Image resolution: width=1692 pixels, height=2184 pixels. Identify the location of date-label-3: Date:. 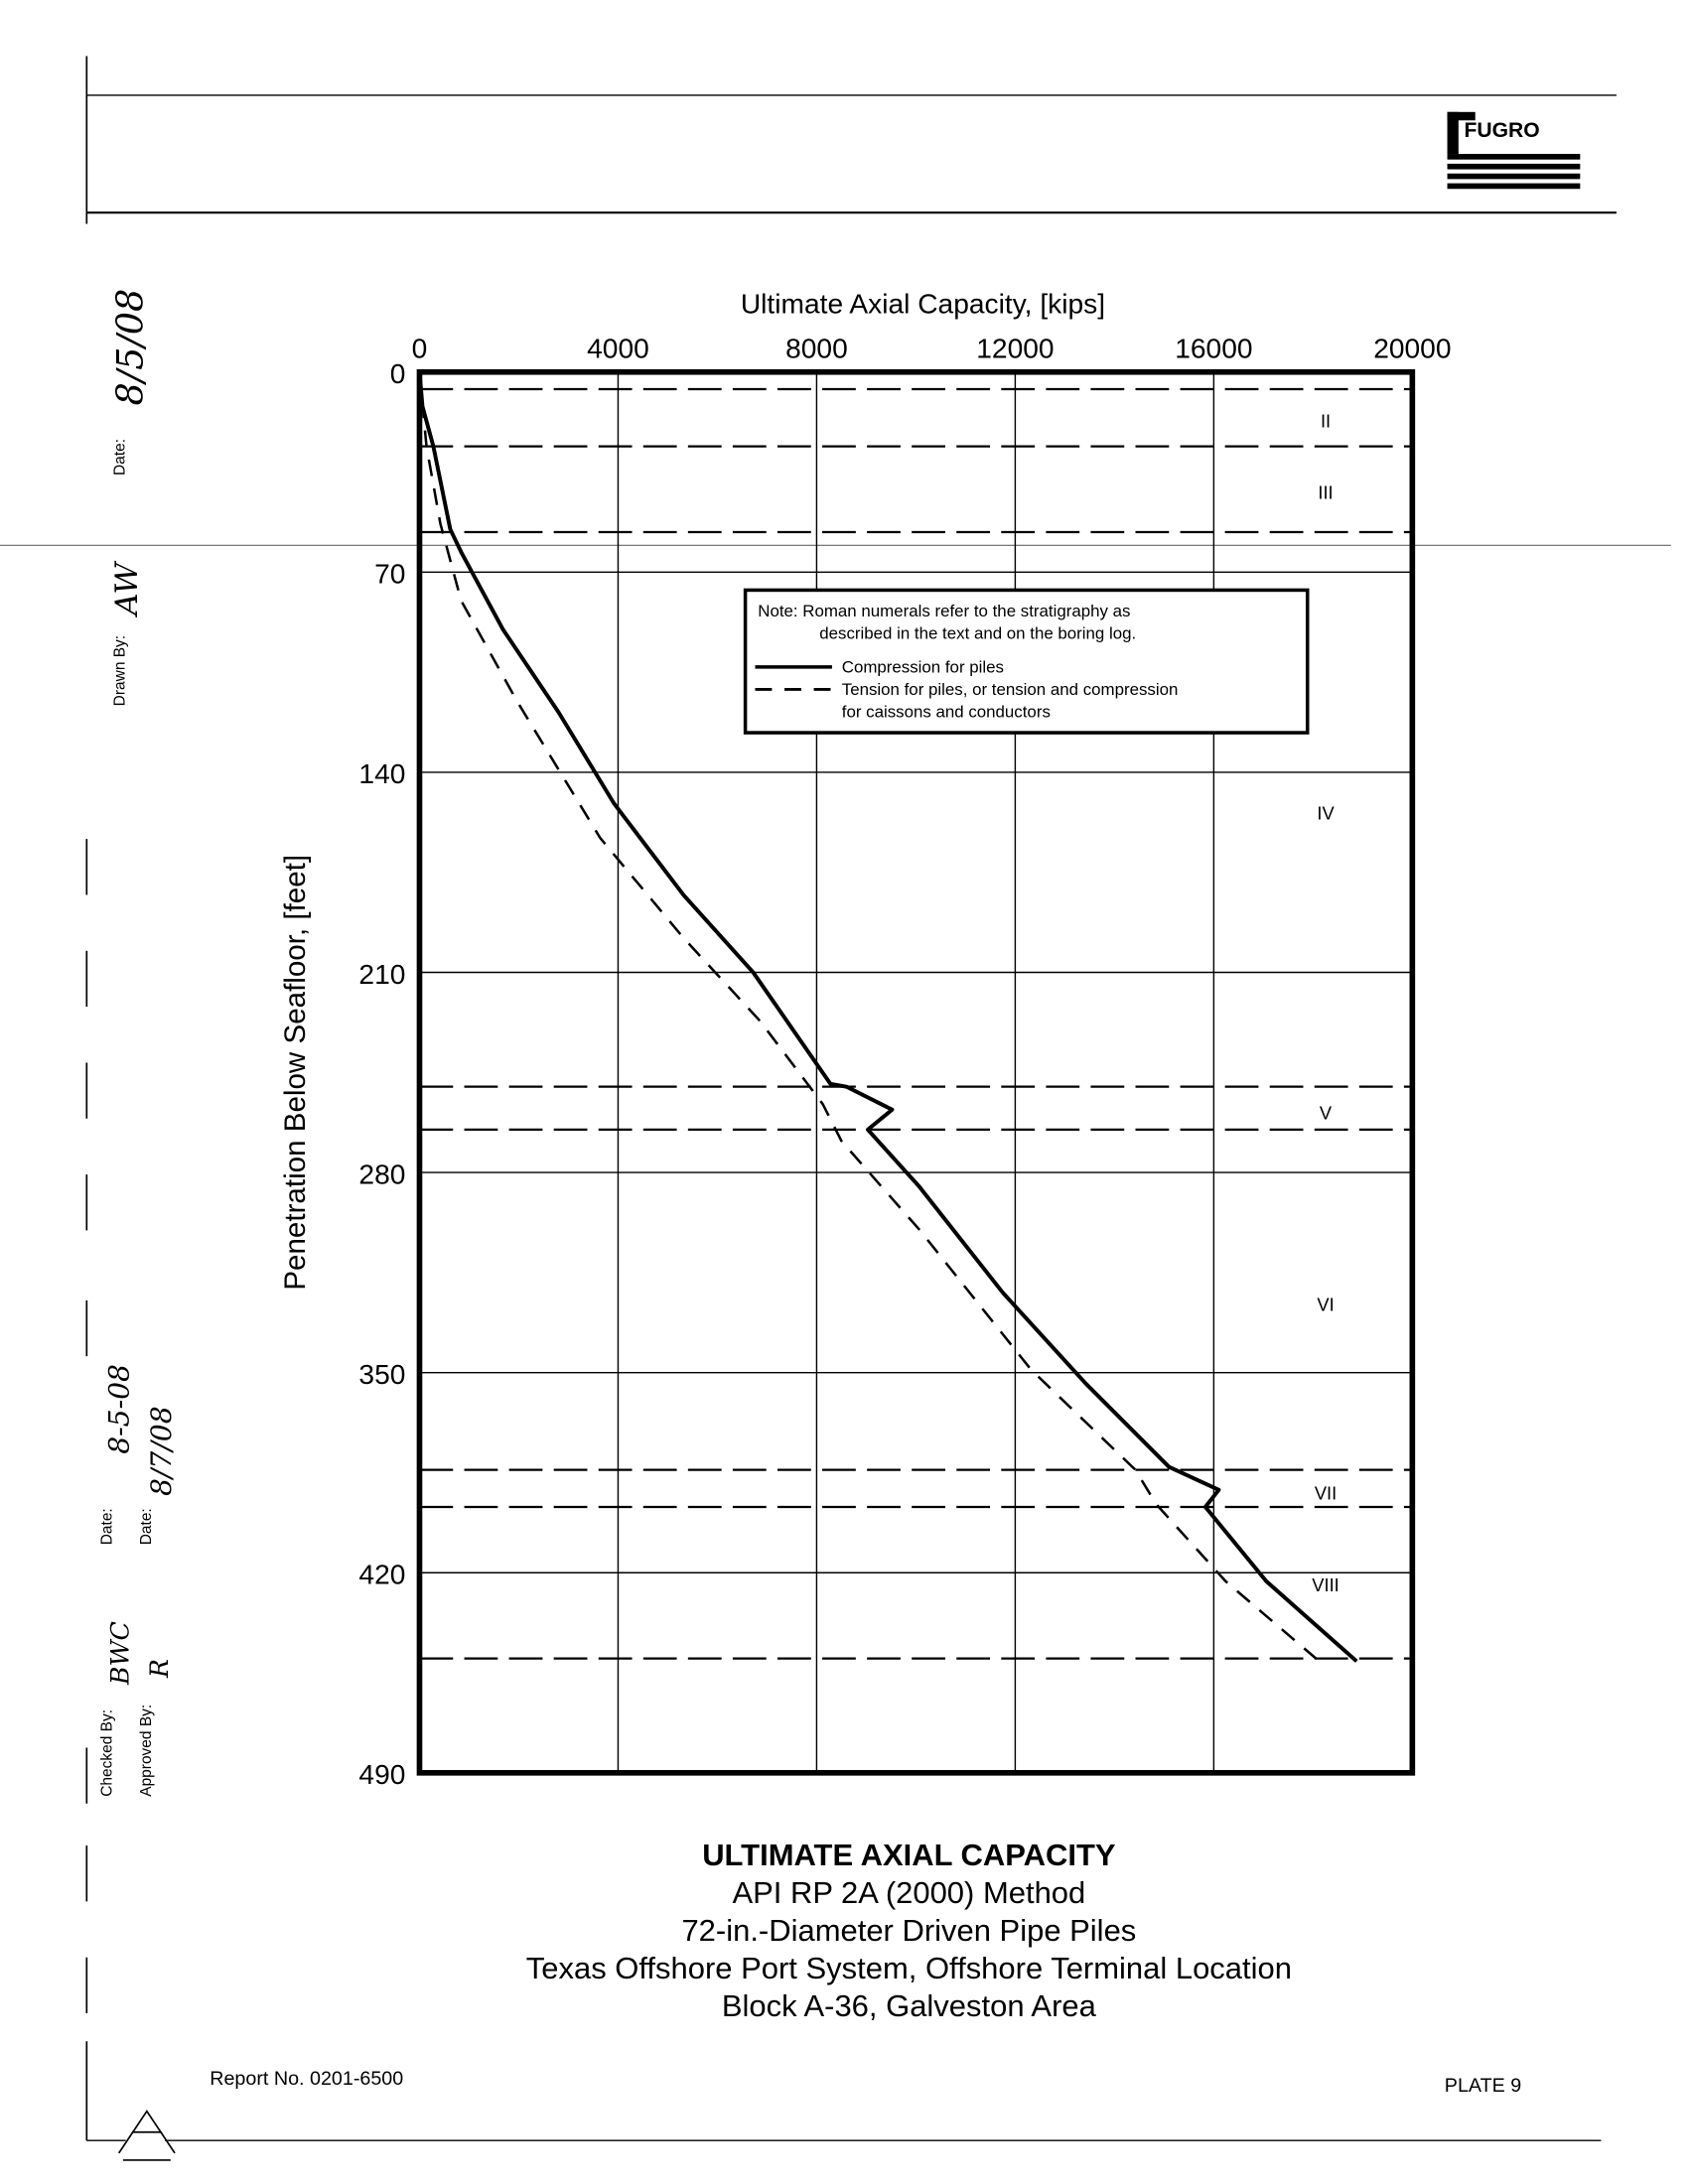
(146, 1526).